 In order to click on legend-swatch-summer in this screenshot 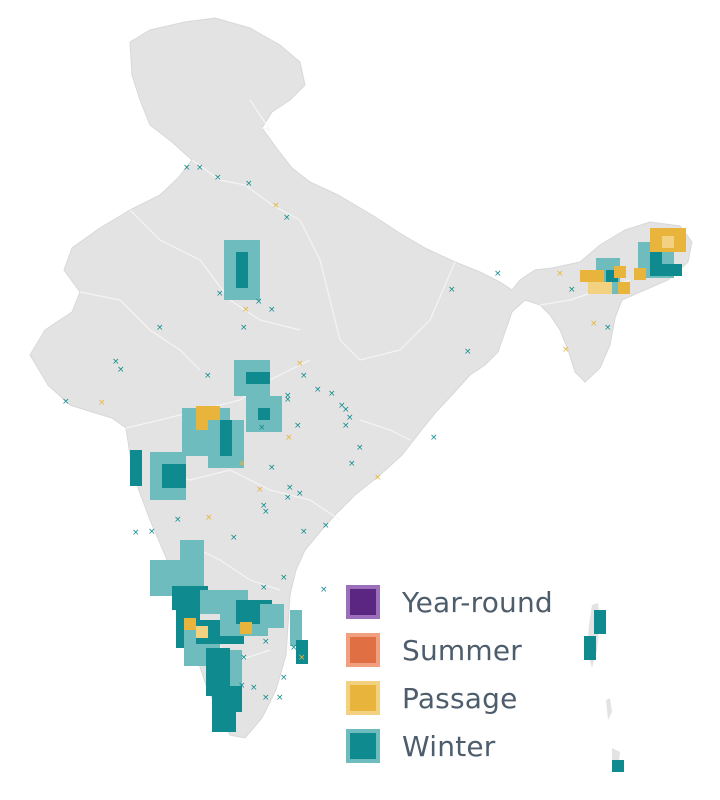, I will do `click(363, 650)`.